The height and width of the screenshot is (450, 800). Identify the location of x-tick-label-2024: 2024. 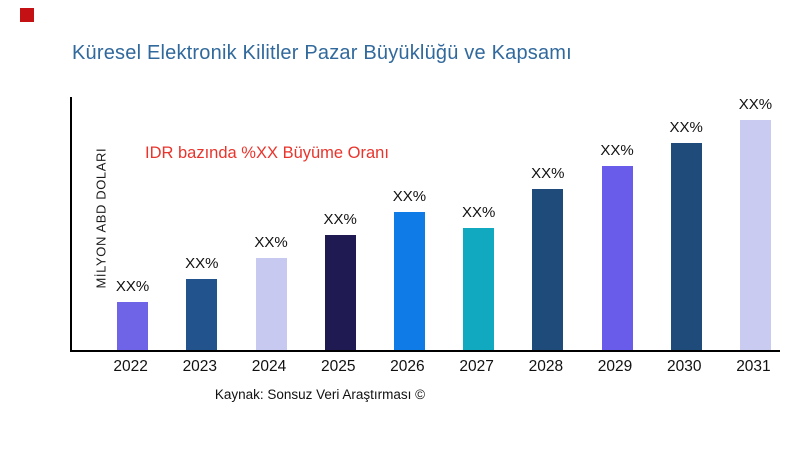
(269, 366).